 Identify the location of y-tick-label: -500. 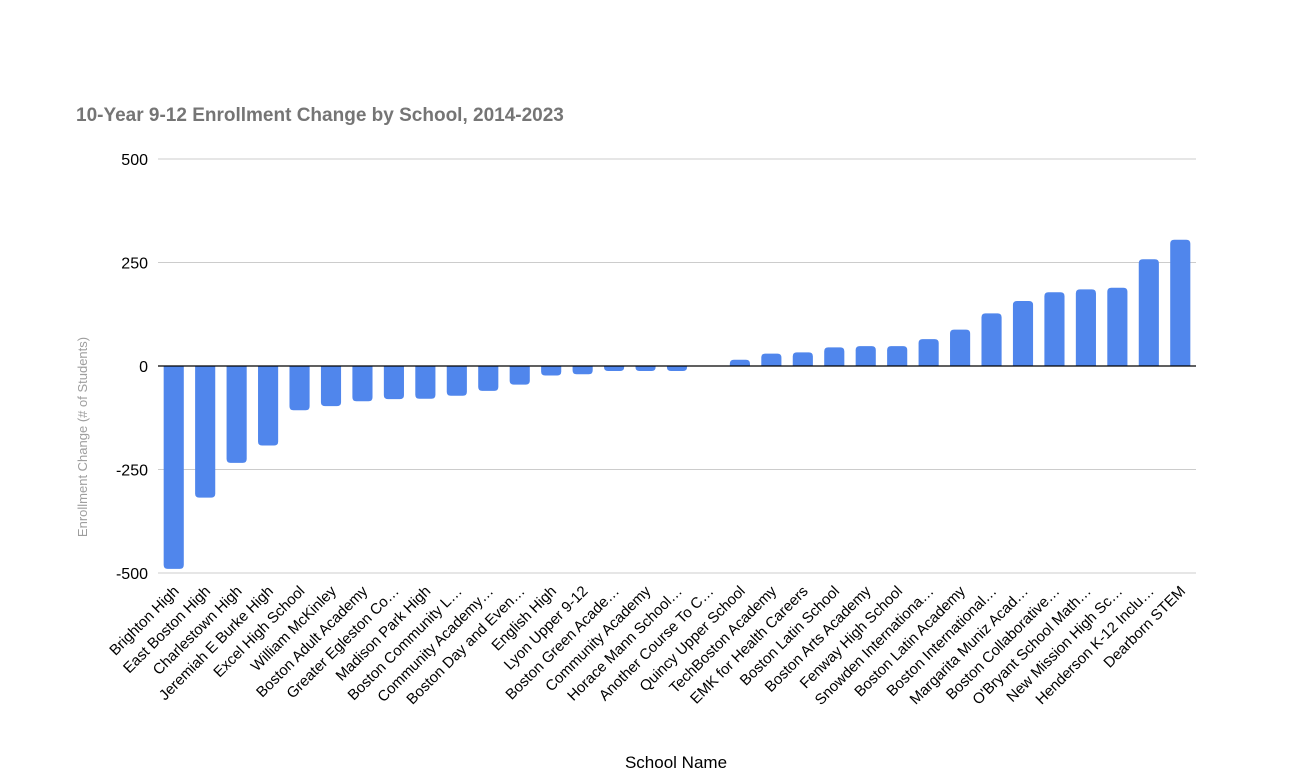
(132, 574).